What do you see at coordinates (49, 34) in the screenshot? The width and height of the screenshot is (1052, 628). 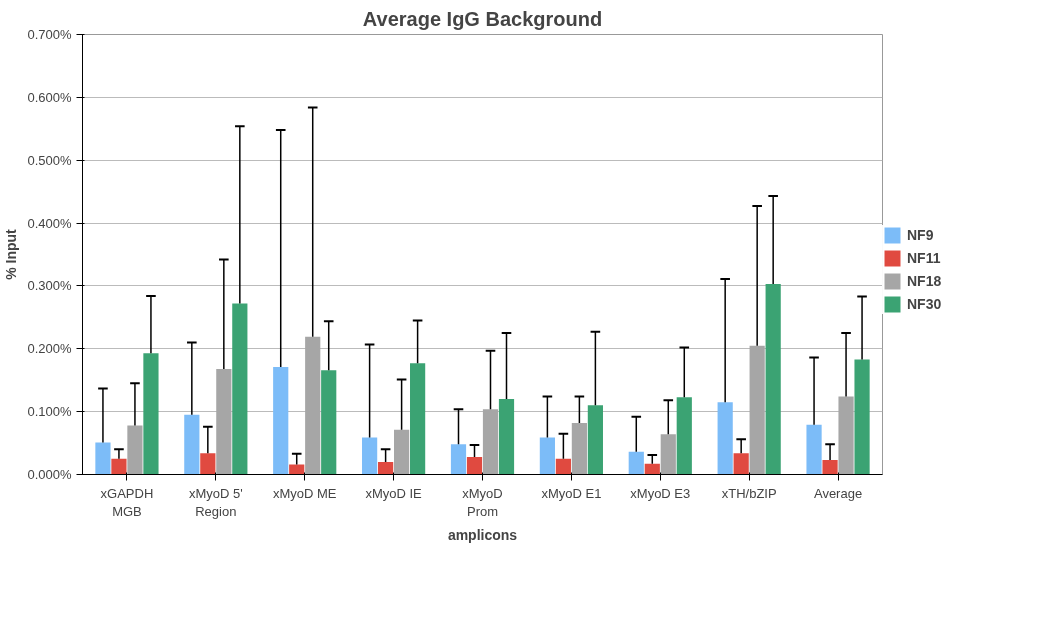 I see `y-tick-label: 0.700%` at bounding box center [49, 34].